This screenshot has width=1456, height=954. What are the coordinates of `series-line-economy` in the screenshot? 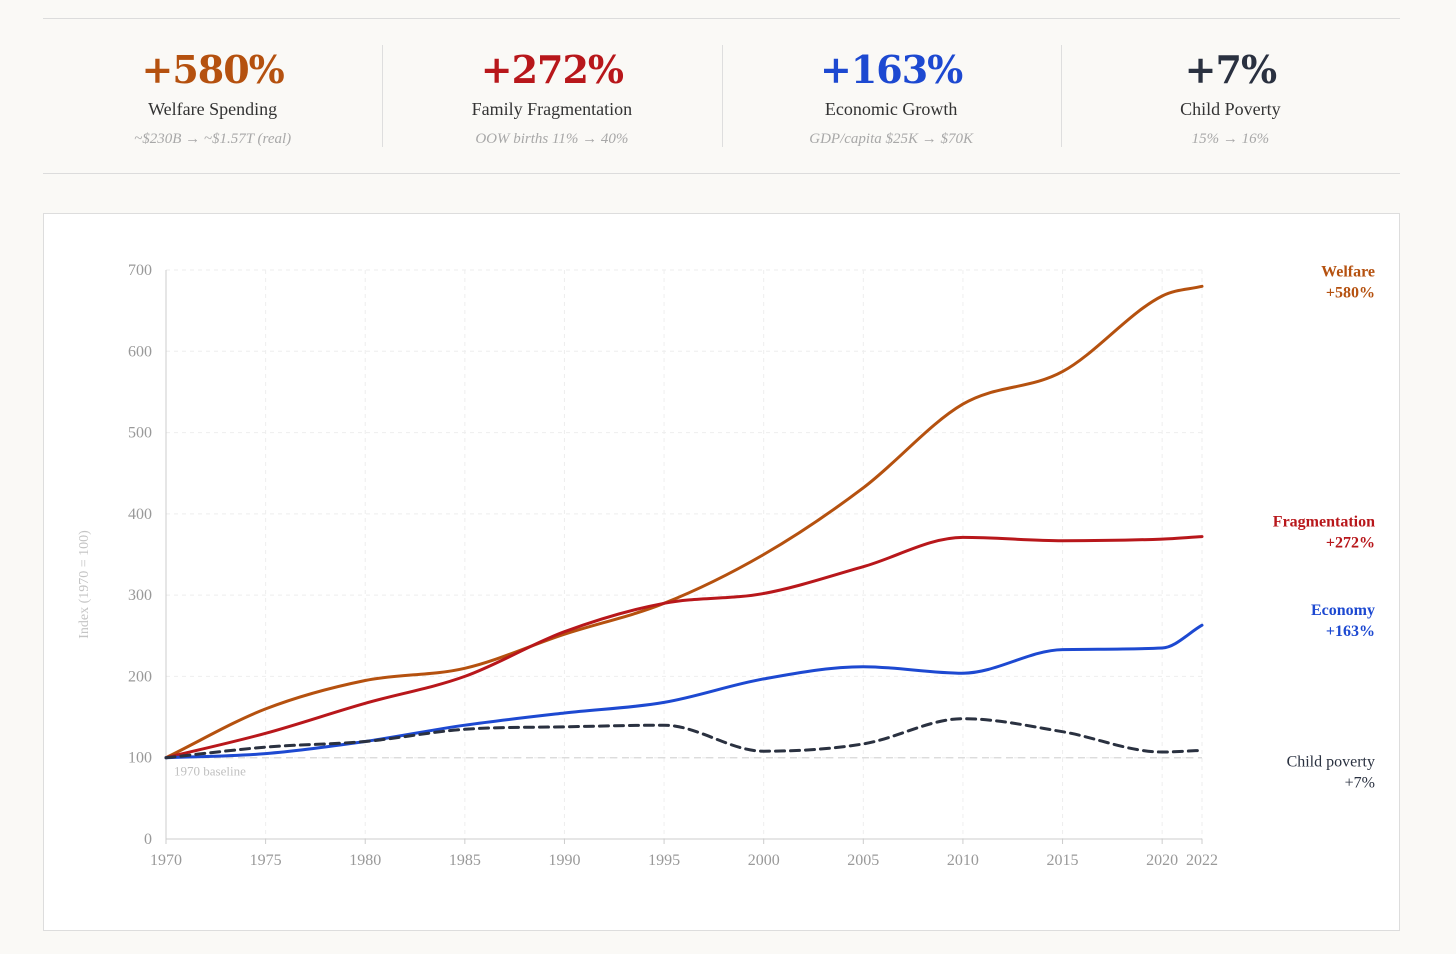 It's located at (684, 691).